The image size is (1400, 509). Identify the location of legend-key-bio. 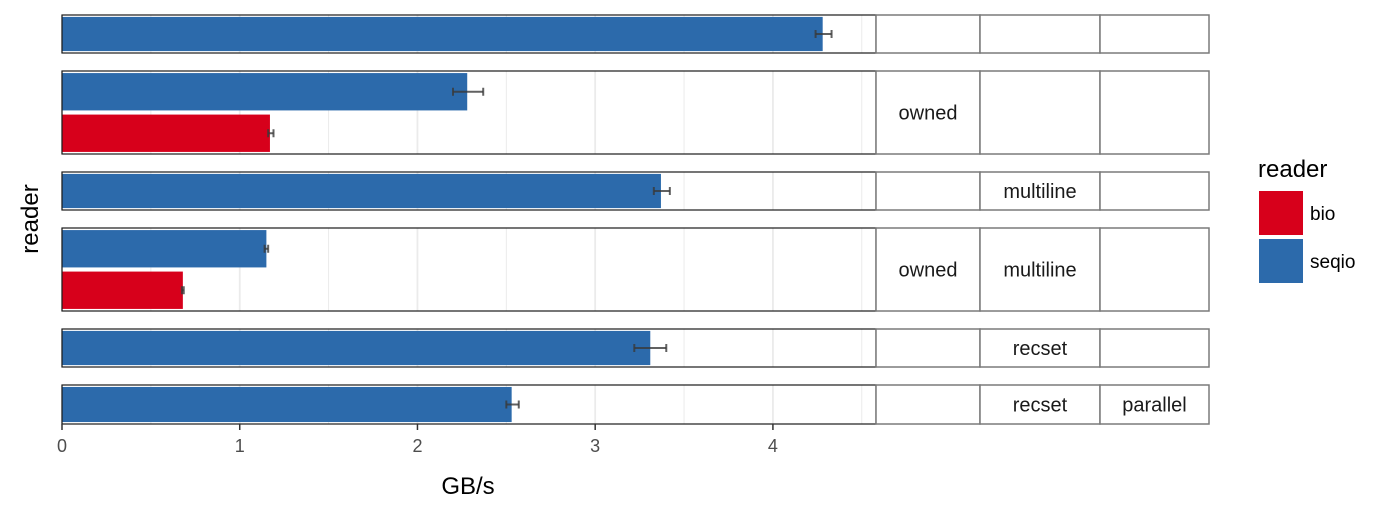
(1281, 213).